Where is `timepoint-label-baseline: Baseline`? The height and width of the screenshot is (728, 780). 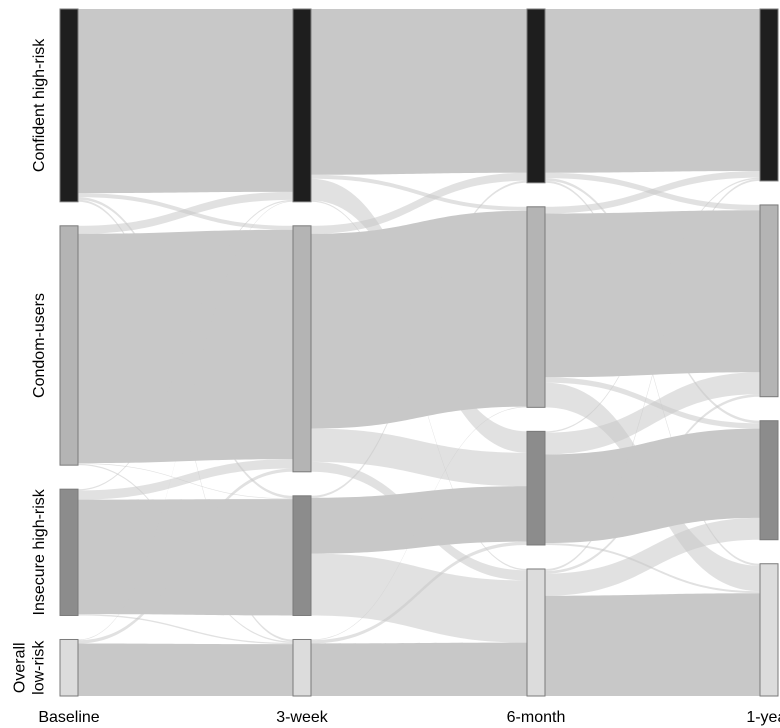
timepoint-label-baseline: Baseline is located at coordinates (68, 717).